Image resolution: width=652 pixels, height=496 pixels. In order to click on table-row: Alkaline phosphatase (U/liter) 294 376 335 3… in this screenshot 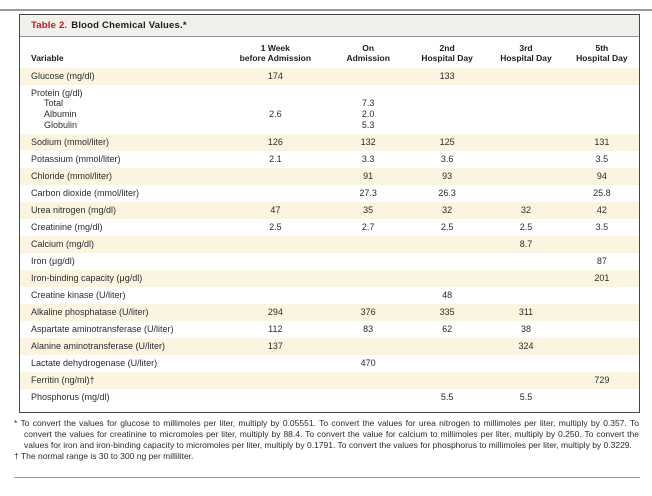, I will do `click(329, 312)`.